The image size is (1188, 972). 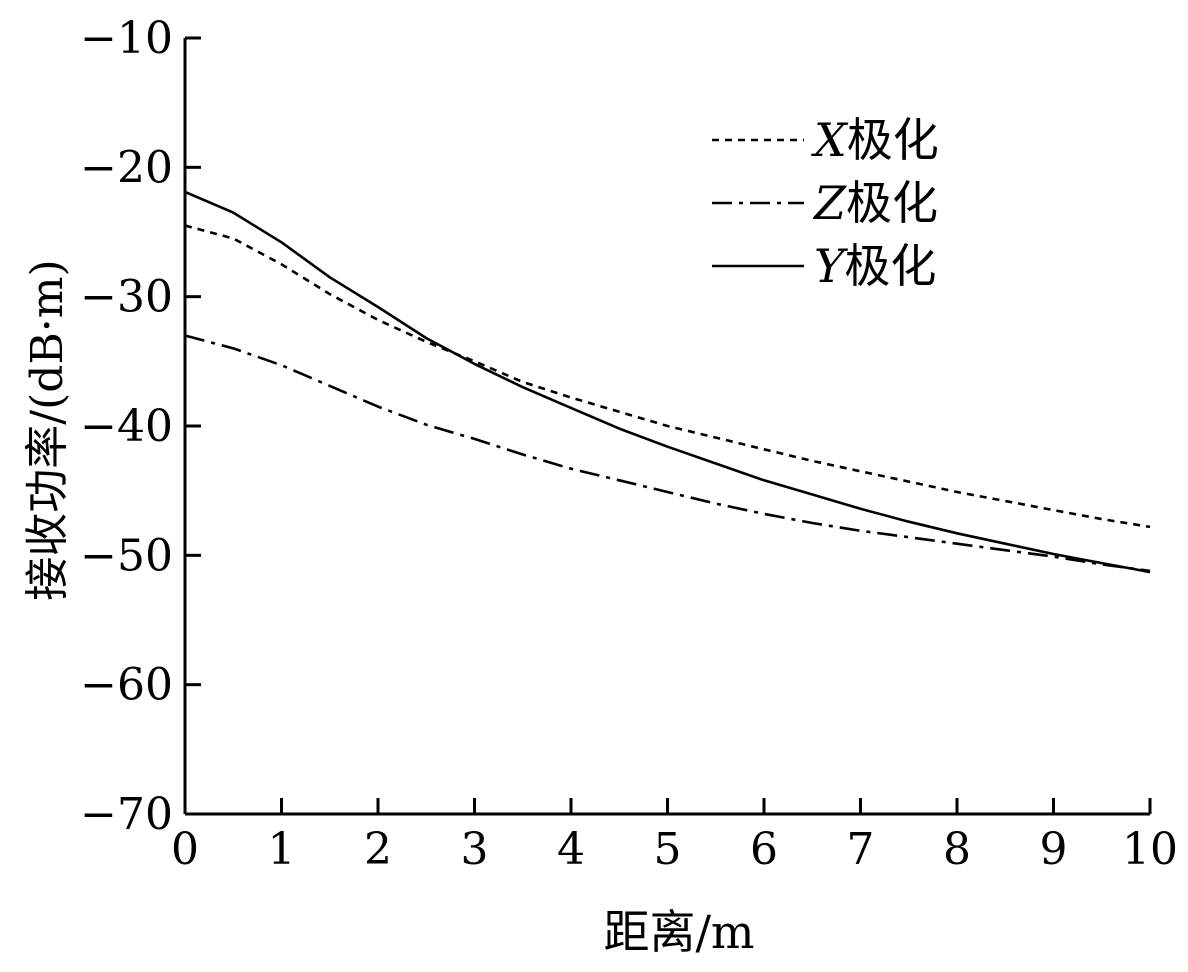 I want to click on legend-label: Y极化, so click(x=875, y=266).